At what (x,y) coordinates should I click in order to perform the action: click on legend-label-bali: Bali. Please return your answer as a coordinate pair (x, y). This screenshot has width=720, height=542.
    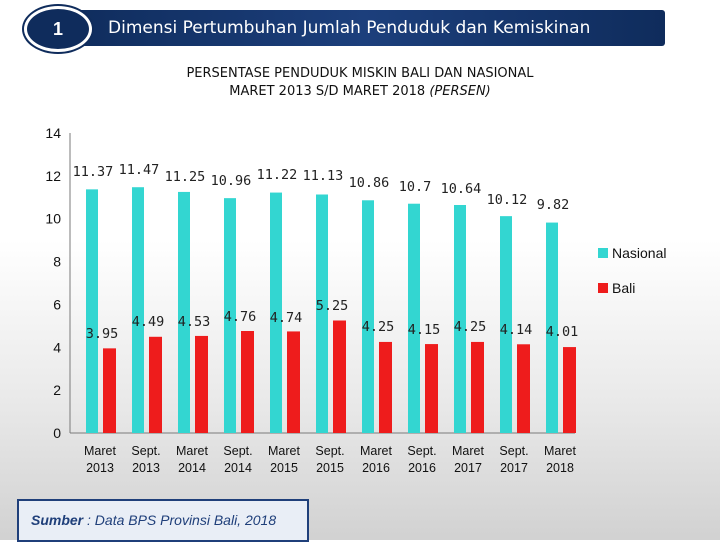
    Looking at the image, I should click on (623, 288).